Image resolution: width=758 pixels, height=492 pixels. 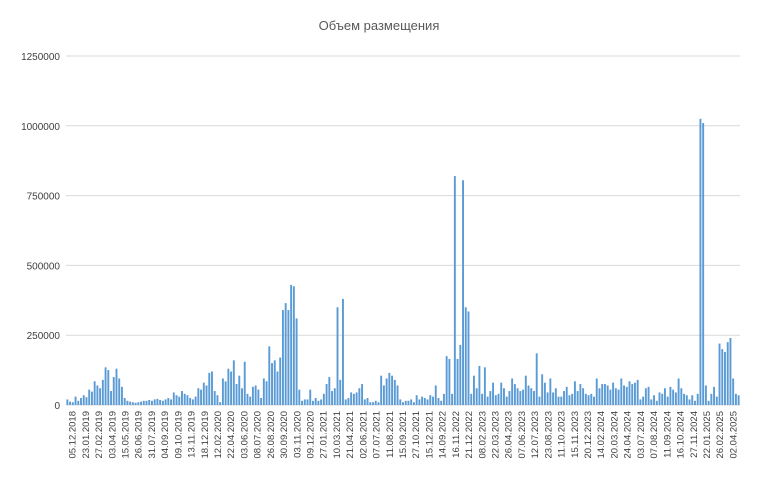 What do you see at coordinates (509, 435) in the screenshot?
I see `x-tick-label: 26.04.2023` at bounding box center [509, 435].